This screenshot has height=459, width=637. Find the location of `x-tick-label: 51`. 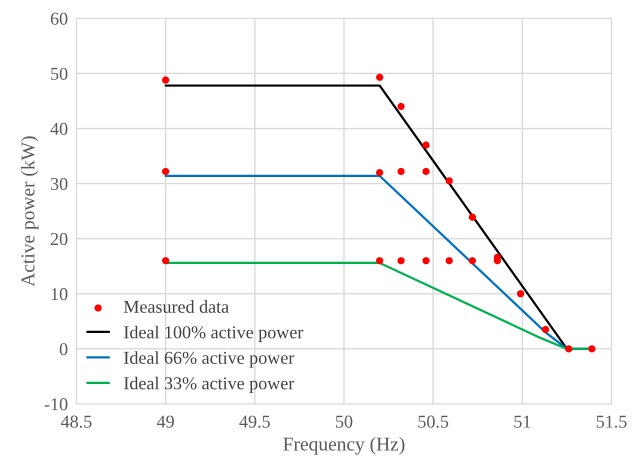

x-tick-label: 51 is located at coordinates (522, 422).